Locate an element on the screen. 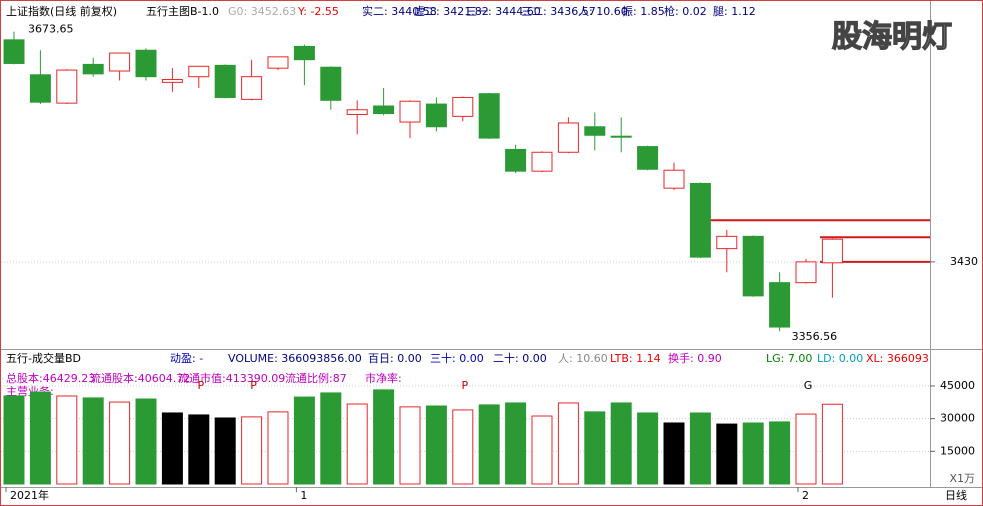 This screenshot has width=983, height=506. indicator: LTB: 1.14 is located at coordinates (635, 358).